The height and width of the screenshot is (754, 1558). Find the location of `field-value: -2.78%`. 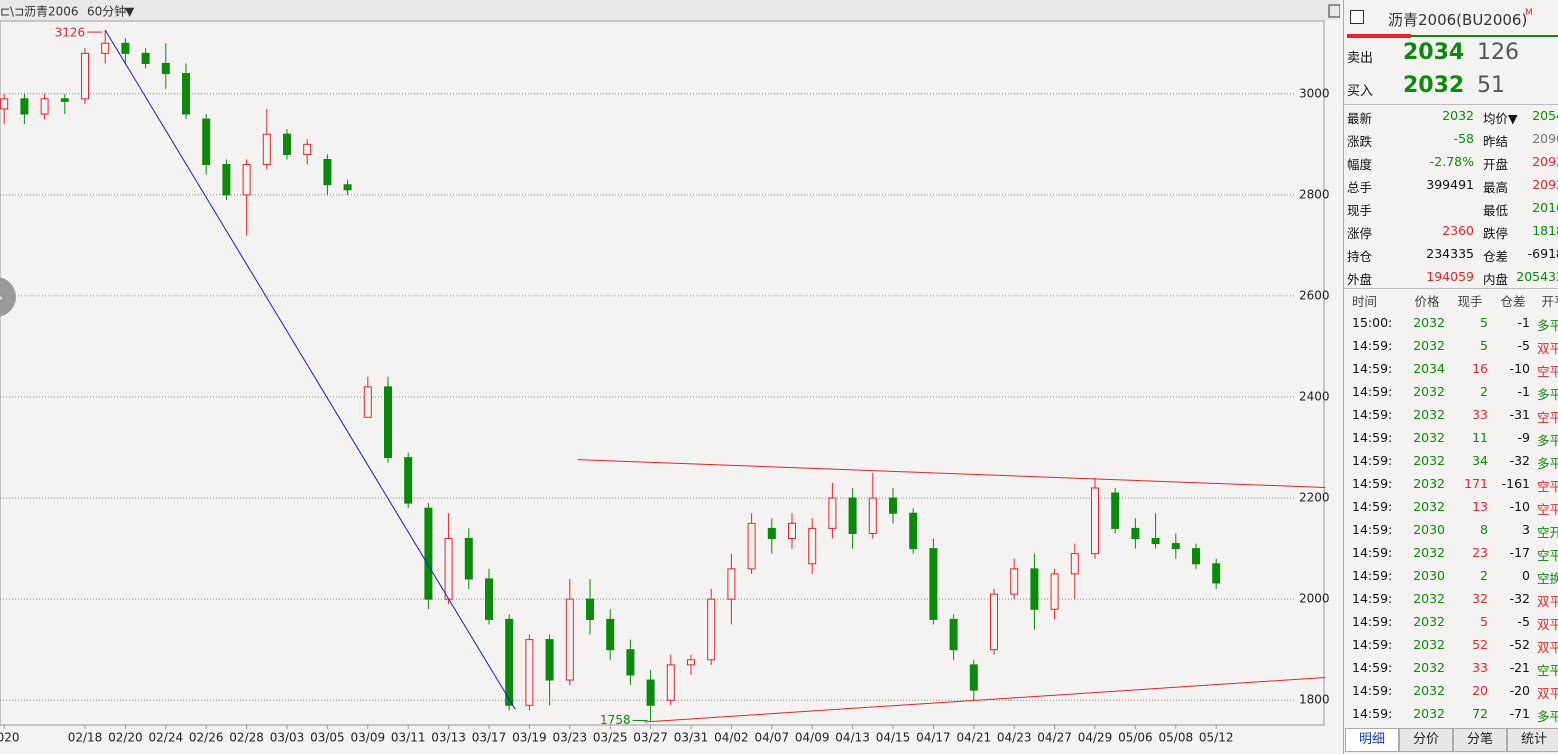

field-value: -2.78% is located at coordinates (1451, 161).